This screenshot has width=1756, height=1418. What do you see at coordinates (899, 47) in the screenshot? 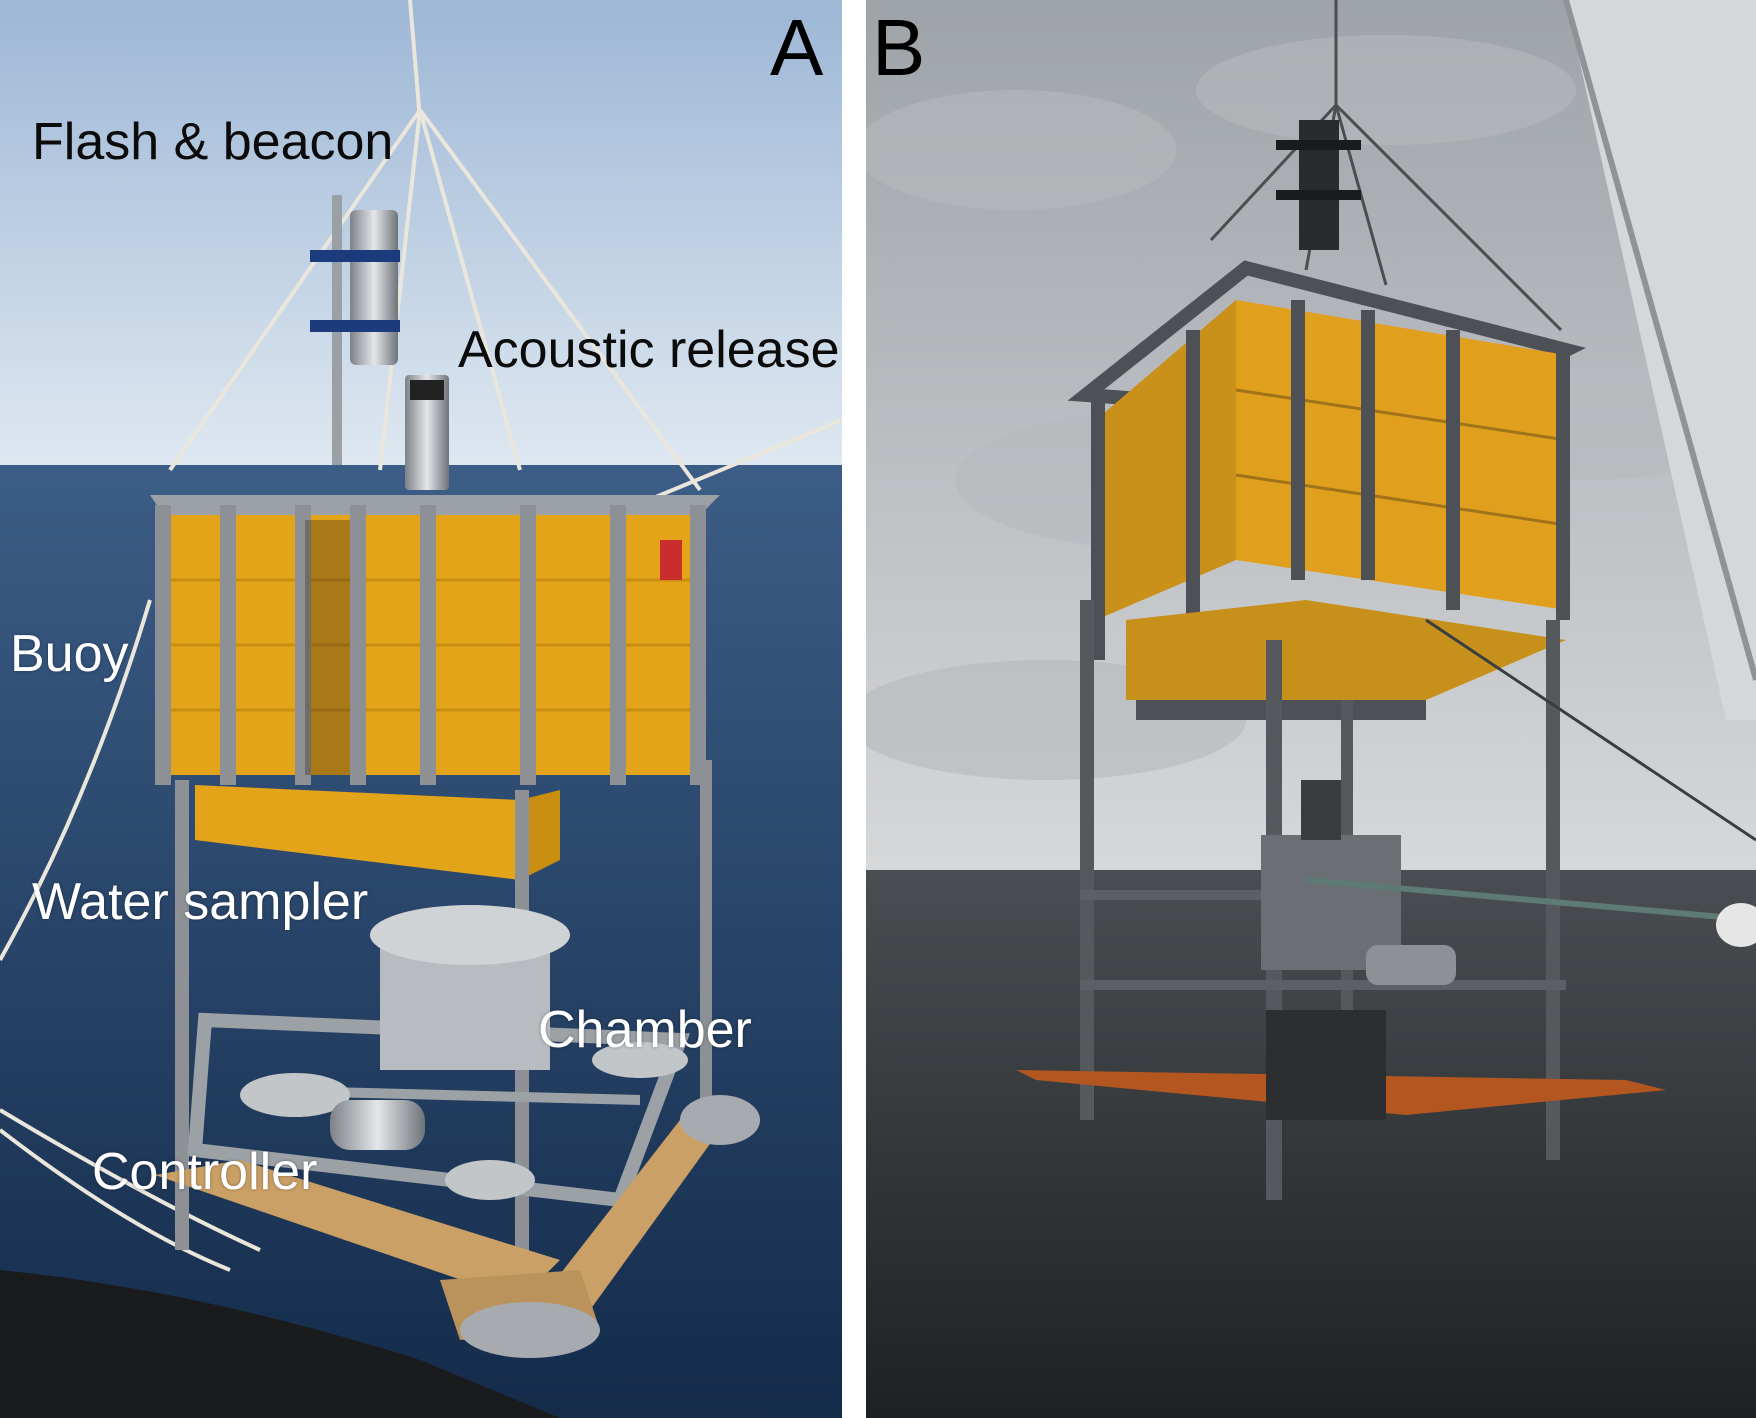
I see `panel-b-letter: B` at bounding box center [899, 47].